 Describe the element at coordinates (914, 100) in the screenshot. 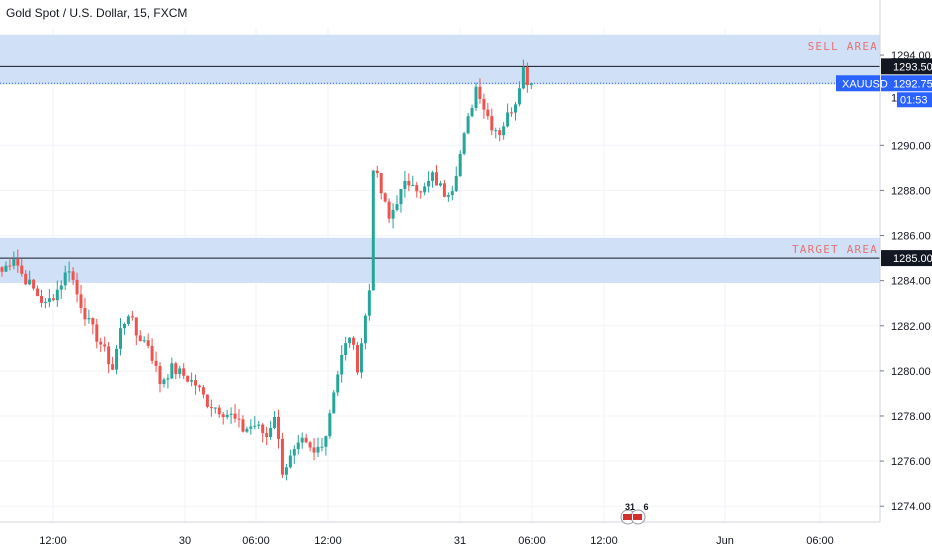

I see `countdown-badge` at that location.